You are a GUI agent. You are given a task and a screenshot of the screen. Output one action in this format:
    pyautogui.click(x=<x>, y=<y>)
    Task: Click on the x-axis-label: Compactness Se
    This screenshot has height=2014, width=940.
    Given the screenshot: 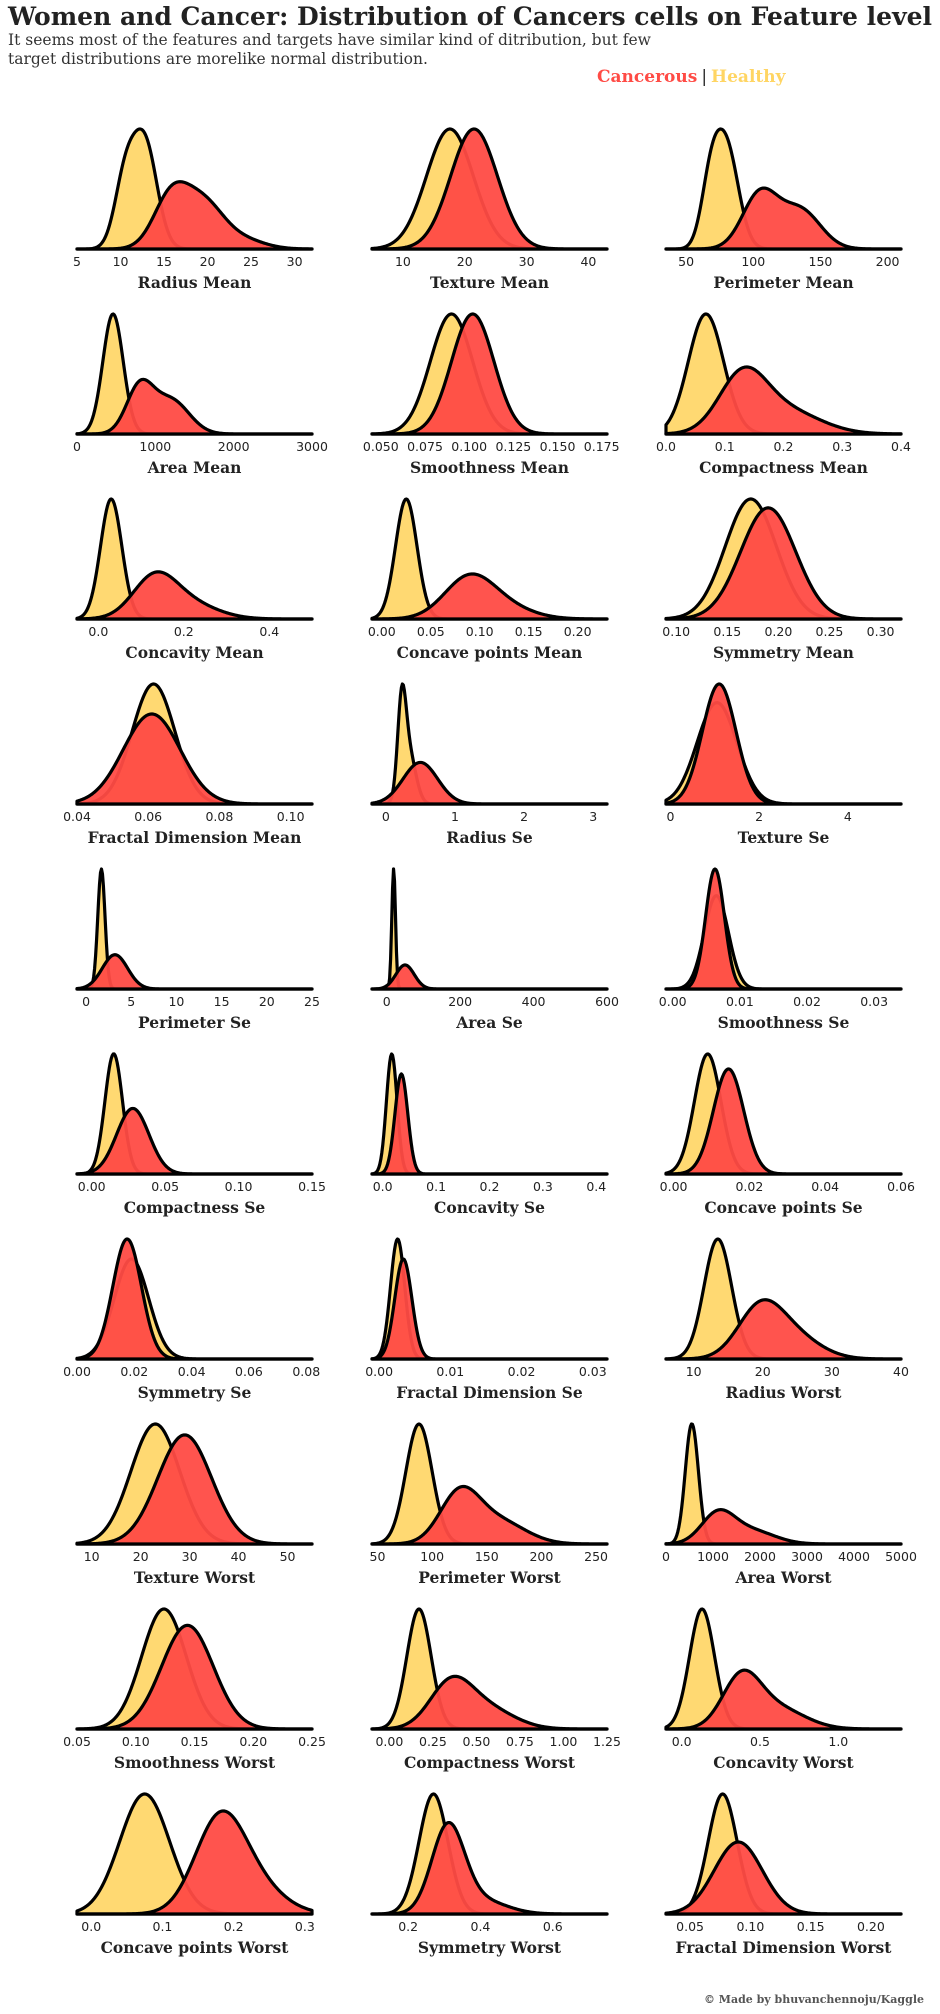 What is the action you would take?
    pyautogui.click(x=195, y=1207)
    